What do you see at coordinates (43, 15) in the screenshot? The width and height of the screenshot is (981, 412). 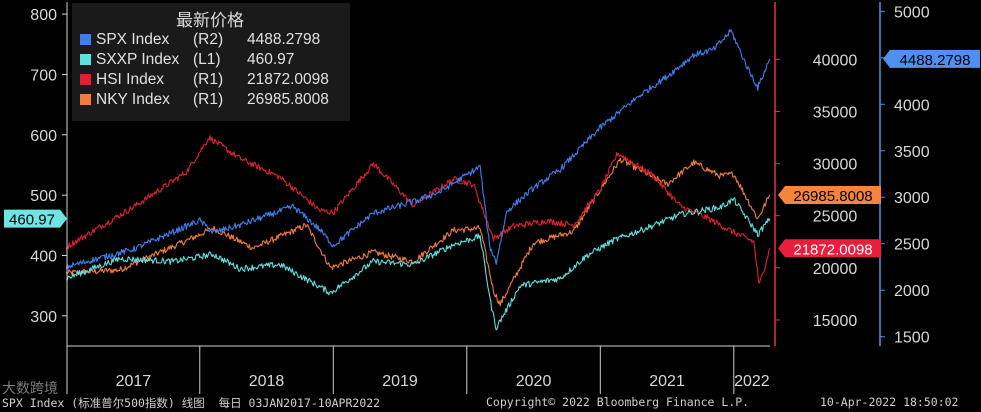 I see `y-left-tick-label: 800` at bounding box center [43, 15].